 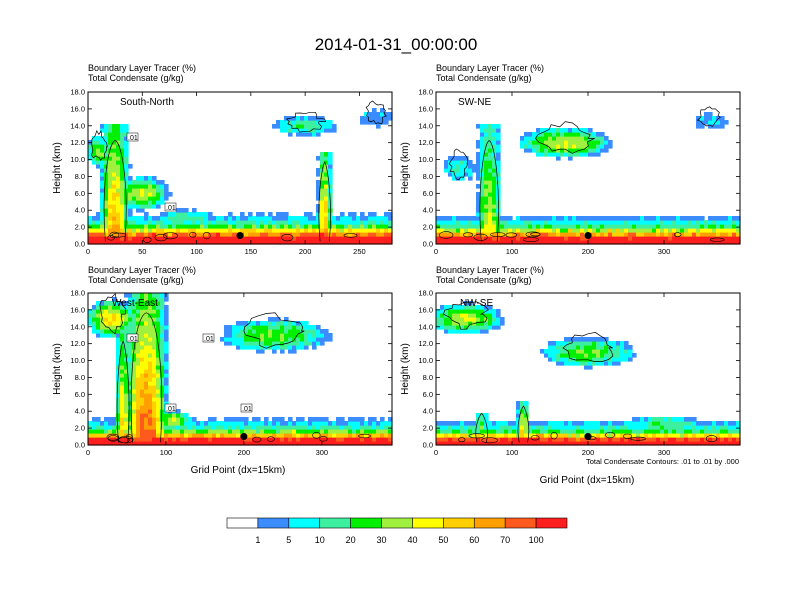 I want to click on y-tick-label: 12.0, so click(x=425, y=343).